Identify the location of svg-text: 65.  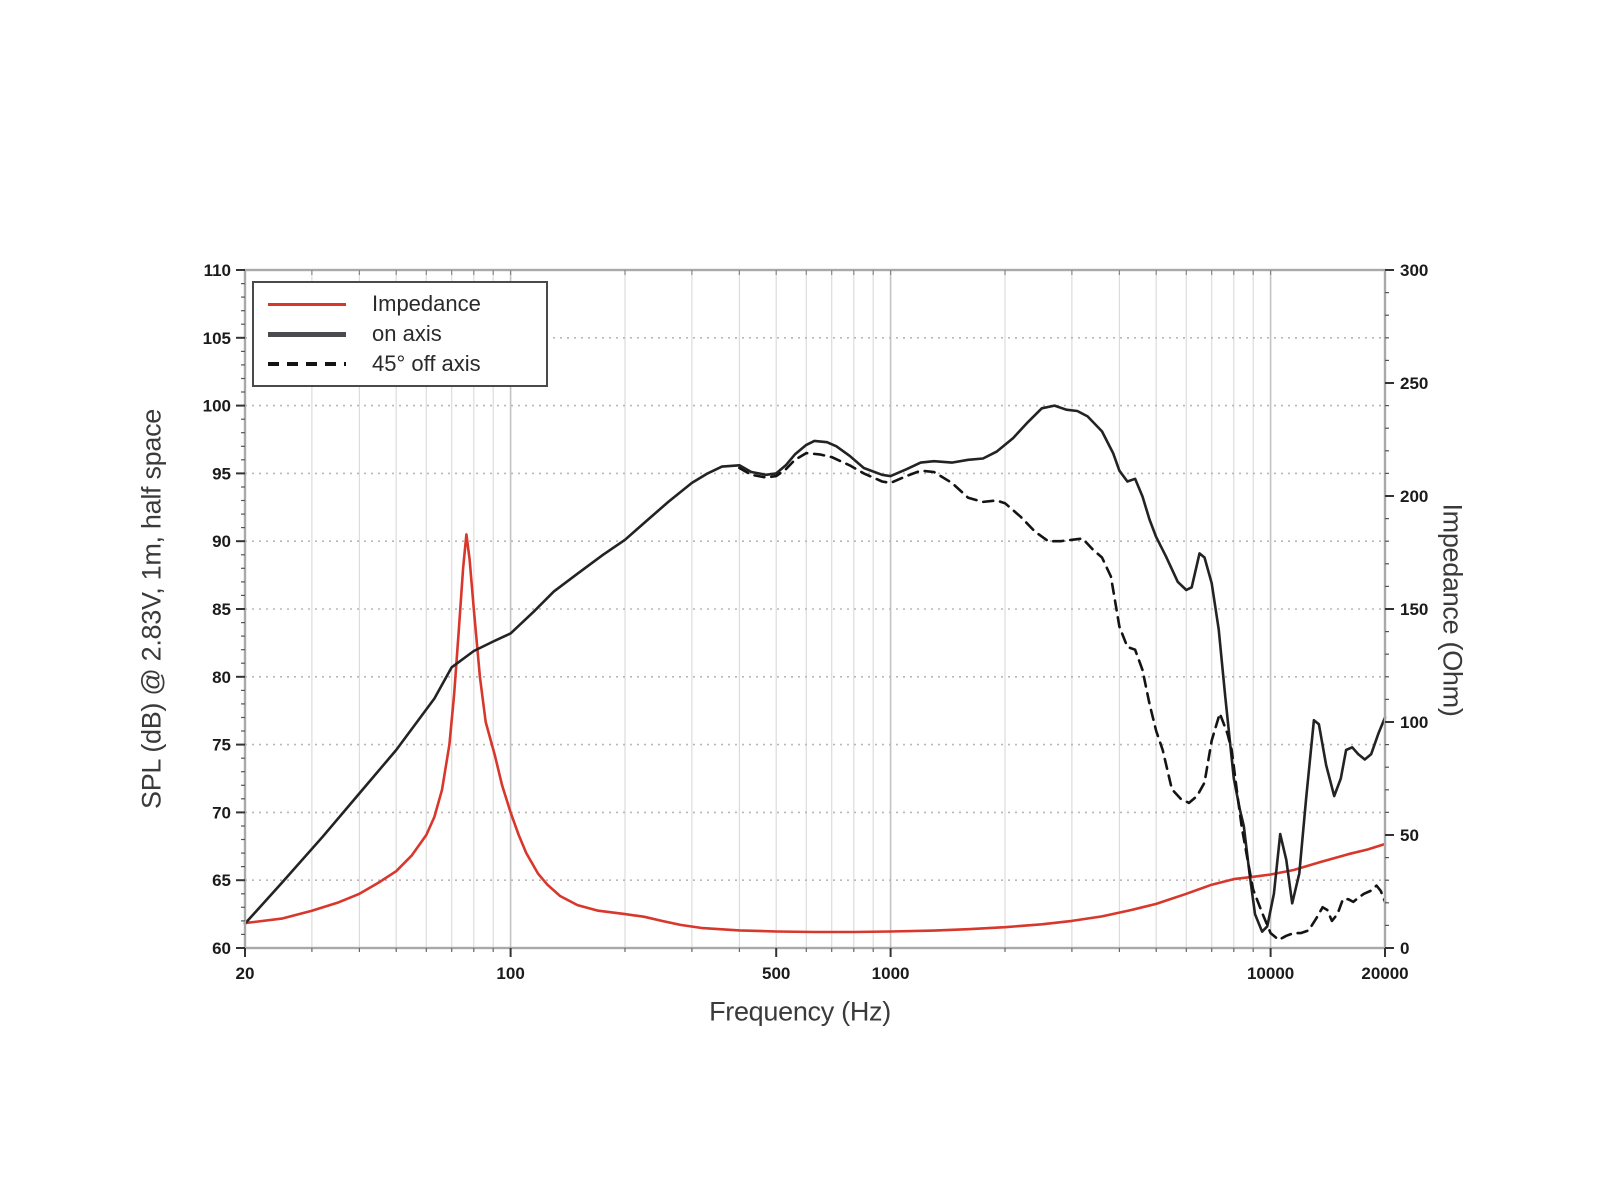
(221, 880).